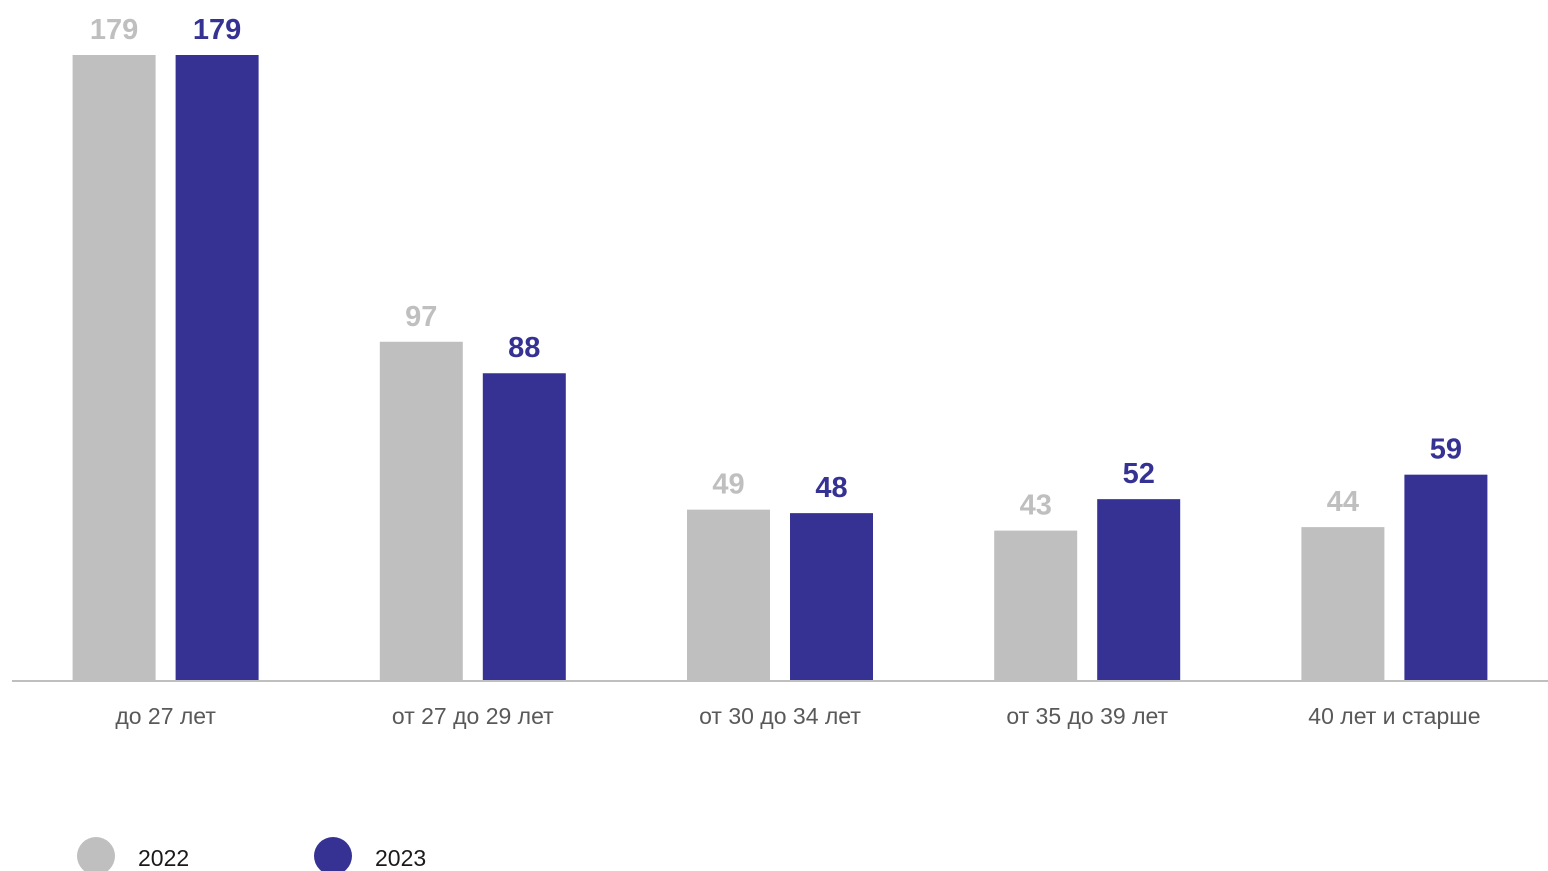 Image resolution: width=1548 pixels, height=871 pixels. Describe the element at coordinates (1394, 716) in the screenshot. I see `x-tick-label-5: 40 лет и старше` at that location.